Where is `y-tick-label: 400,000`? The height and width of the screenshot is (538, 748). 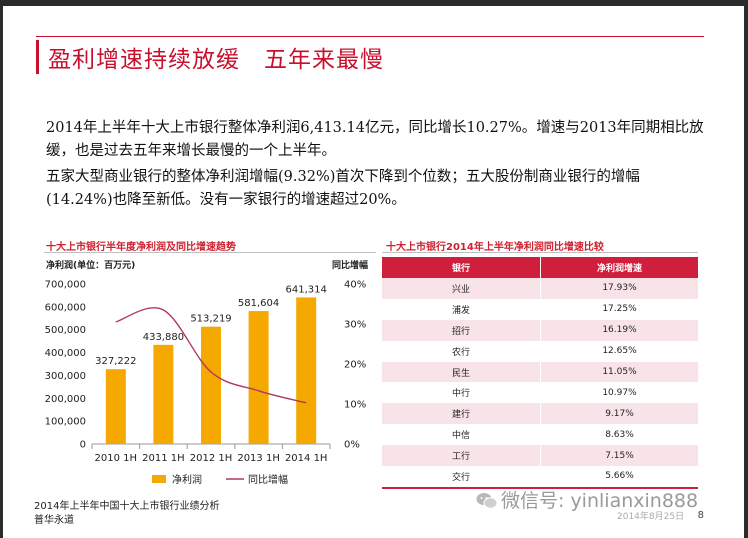 y-tick-label: 400,000 is located at coordinates (65, 353).